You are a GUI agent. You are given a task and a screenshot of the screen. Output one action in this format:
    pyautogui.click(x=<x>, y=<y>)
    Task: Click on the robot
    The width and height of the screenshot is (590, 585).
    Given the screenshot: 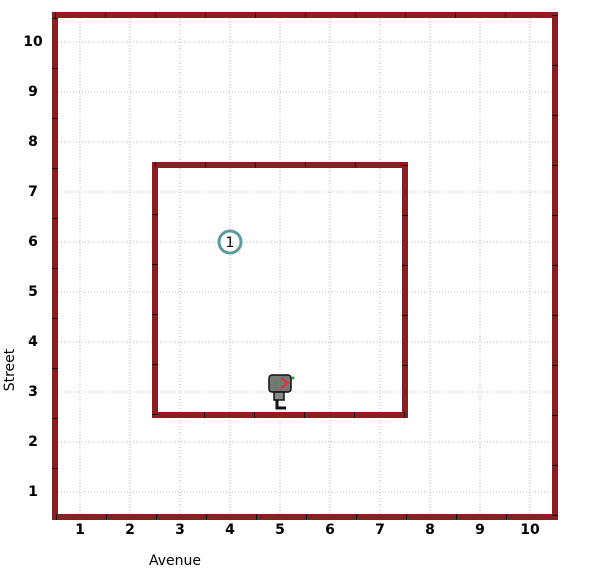 What is the action you would take?
    pyautogui.click(x=281, y=392)
    